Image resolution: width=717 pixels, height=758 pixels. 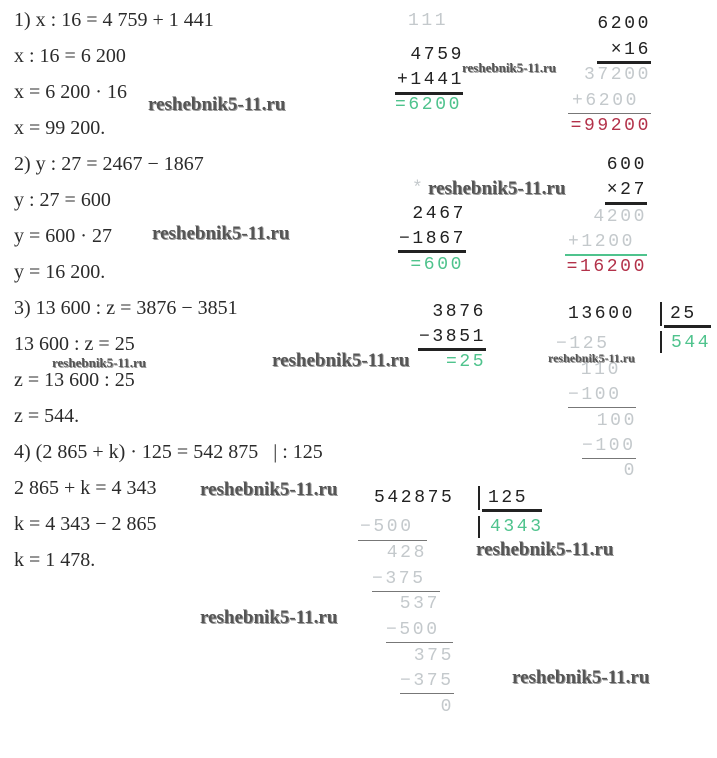 I want to click on difference-result: =25, so click(x=466, y=362).